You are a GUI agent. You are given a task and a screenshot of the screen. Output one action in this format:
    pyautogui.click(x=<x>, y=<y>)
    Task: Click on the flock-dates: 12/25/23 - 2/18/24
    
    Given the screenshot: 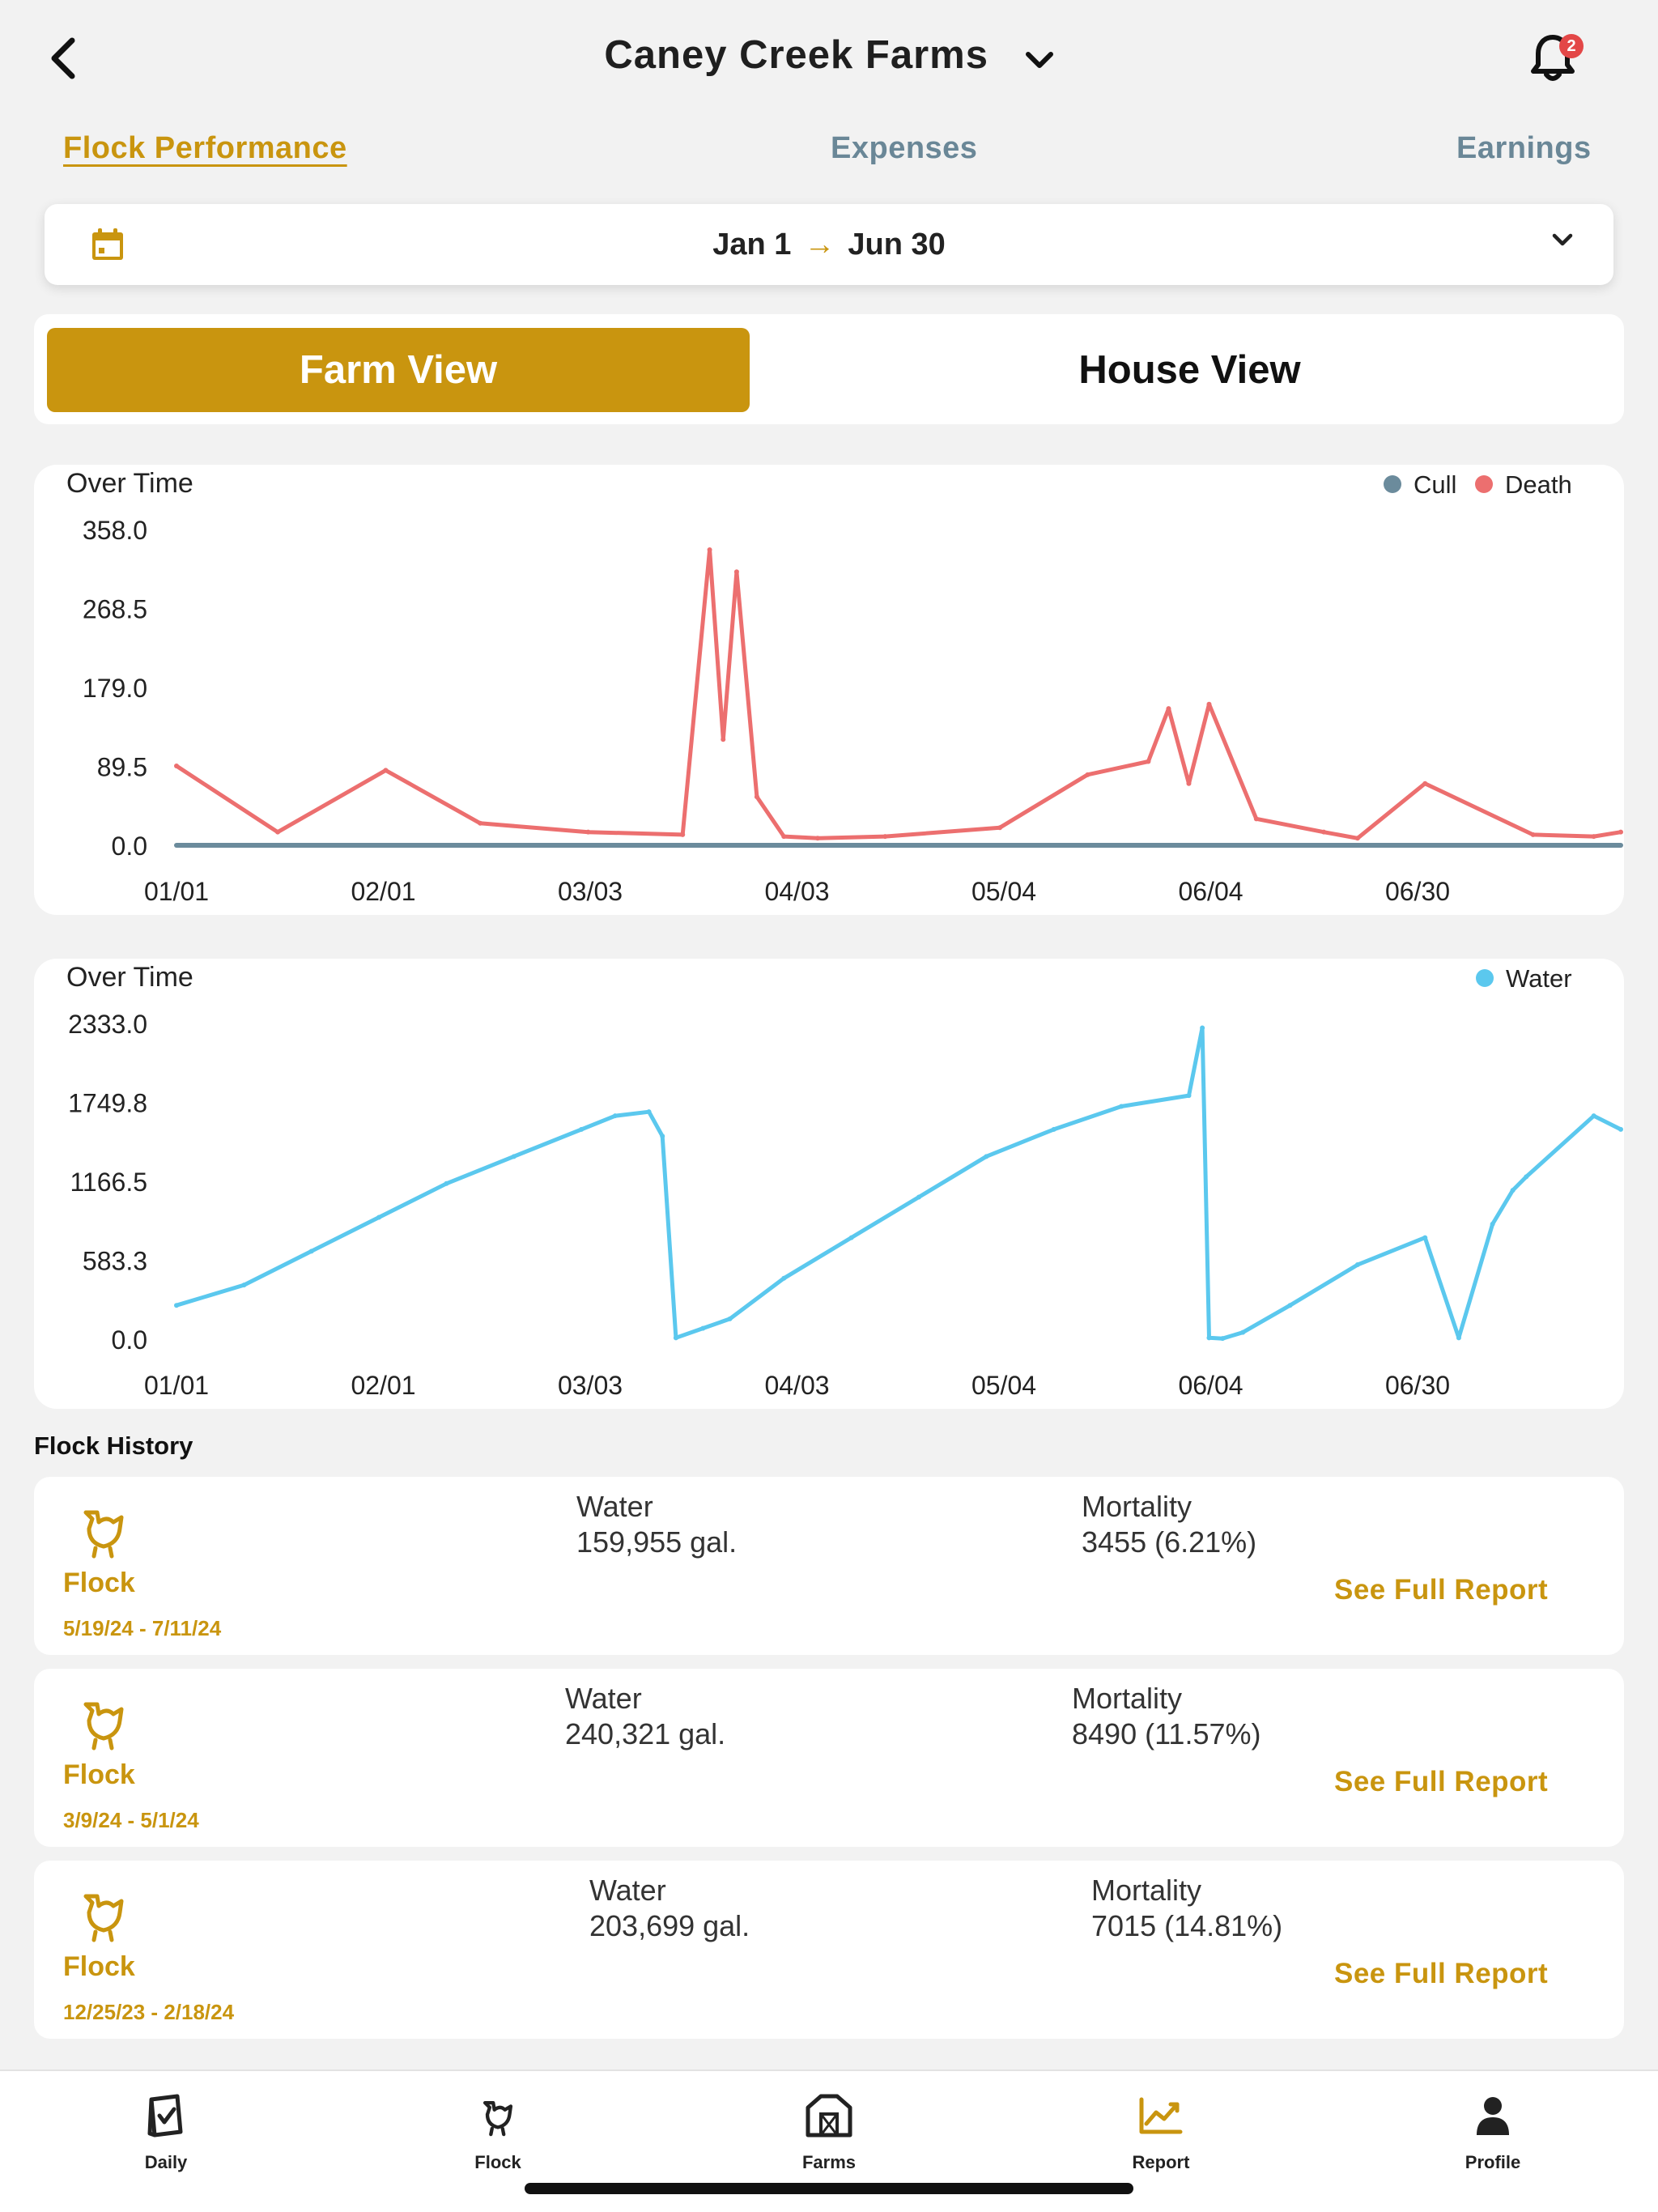 What is the action you would take?
    pyautogui.click(x=149, y=2012)
    